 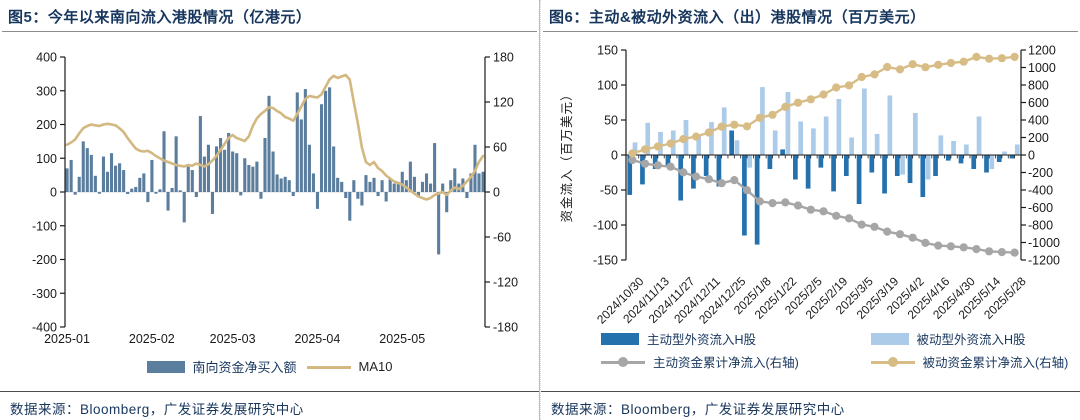 What do you see at coordinates (500, 148) in the screenshot?
I see `svg-text: 60` at bounding box center [500, 148].